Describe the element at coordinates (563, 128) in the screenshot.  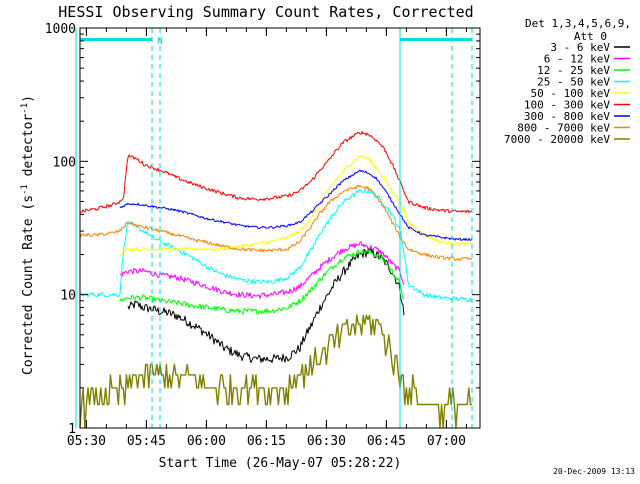
I see `legend-label-800-7000-kev: 800 - 7000 keV` at that location.